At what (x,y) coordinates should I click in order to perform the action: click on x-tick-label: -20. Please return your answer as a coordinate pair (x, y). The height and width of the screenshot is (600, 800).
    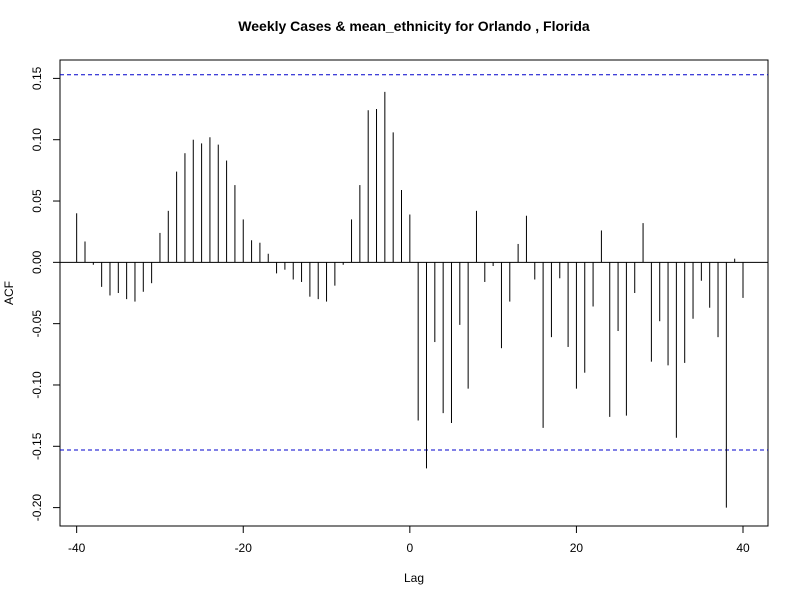
    Looking at the image, I should click on (244, 548).